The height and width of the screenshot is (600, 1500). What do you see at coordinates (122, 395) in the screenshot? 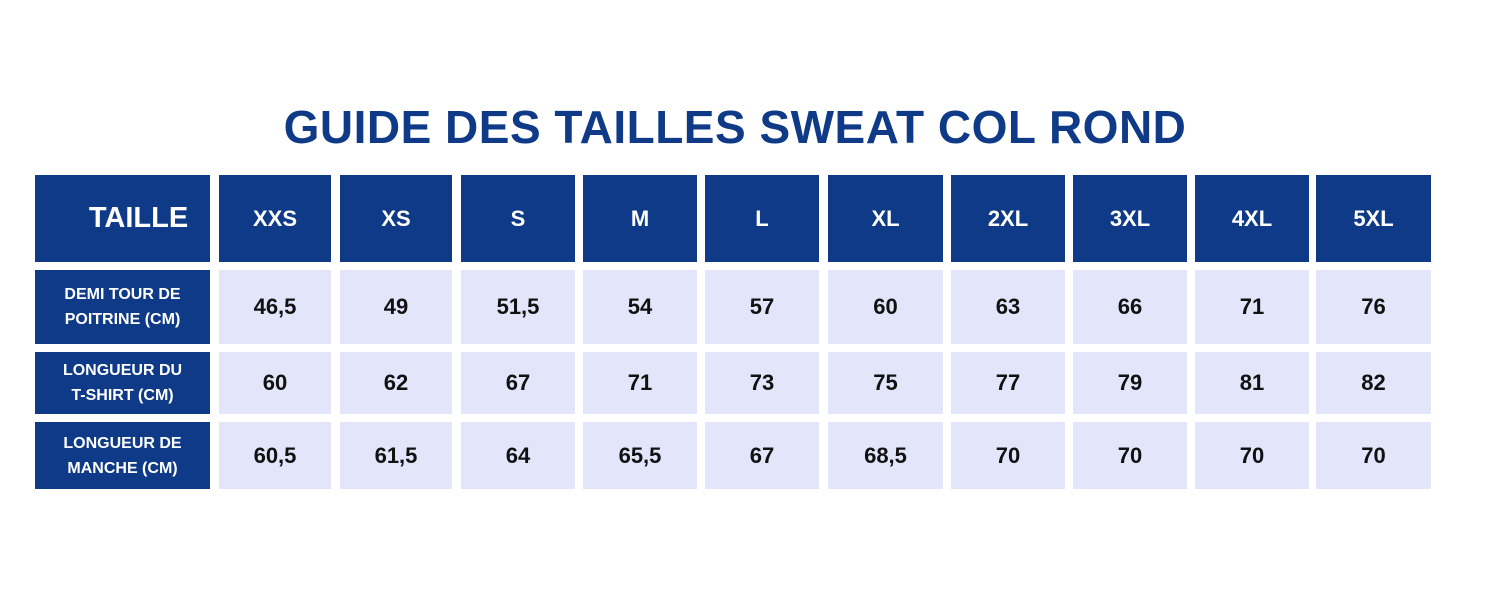
I see `row-label-line: T-SHIRT (CM)` at bounding box center [122, 395].